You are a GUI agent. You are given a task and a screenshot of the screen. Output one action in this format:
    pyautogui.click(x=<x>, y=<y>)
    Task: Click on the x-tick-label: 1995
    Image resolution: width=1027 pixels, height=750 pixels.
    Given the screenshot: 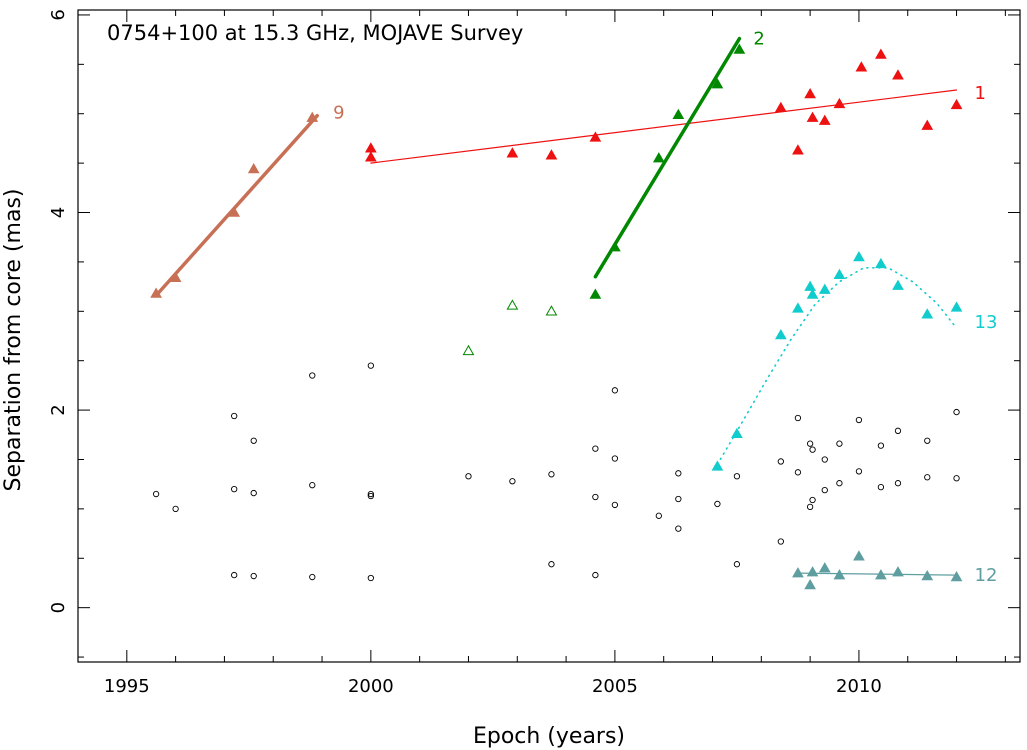 What is the action you would take?
    pyautogui.click(x=127, y=686)
    